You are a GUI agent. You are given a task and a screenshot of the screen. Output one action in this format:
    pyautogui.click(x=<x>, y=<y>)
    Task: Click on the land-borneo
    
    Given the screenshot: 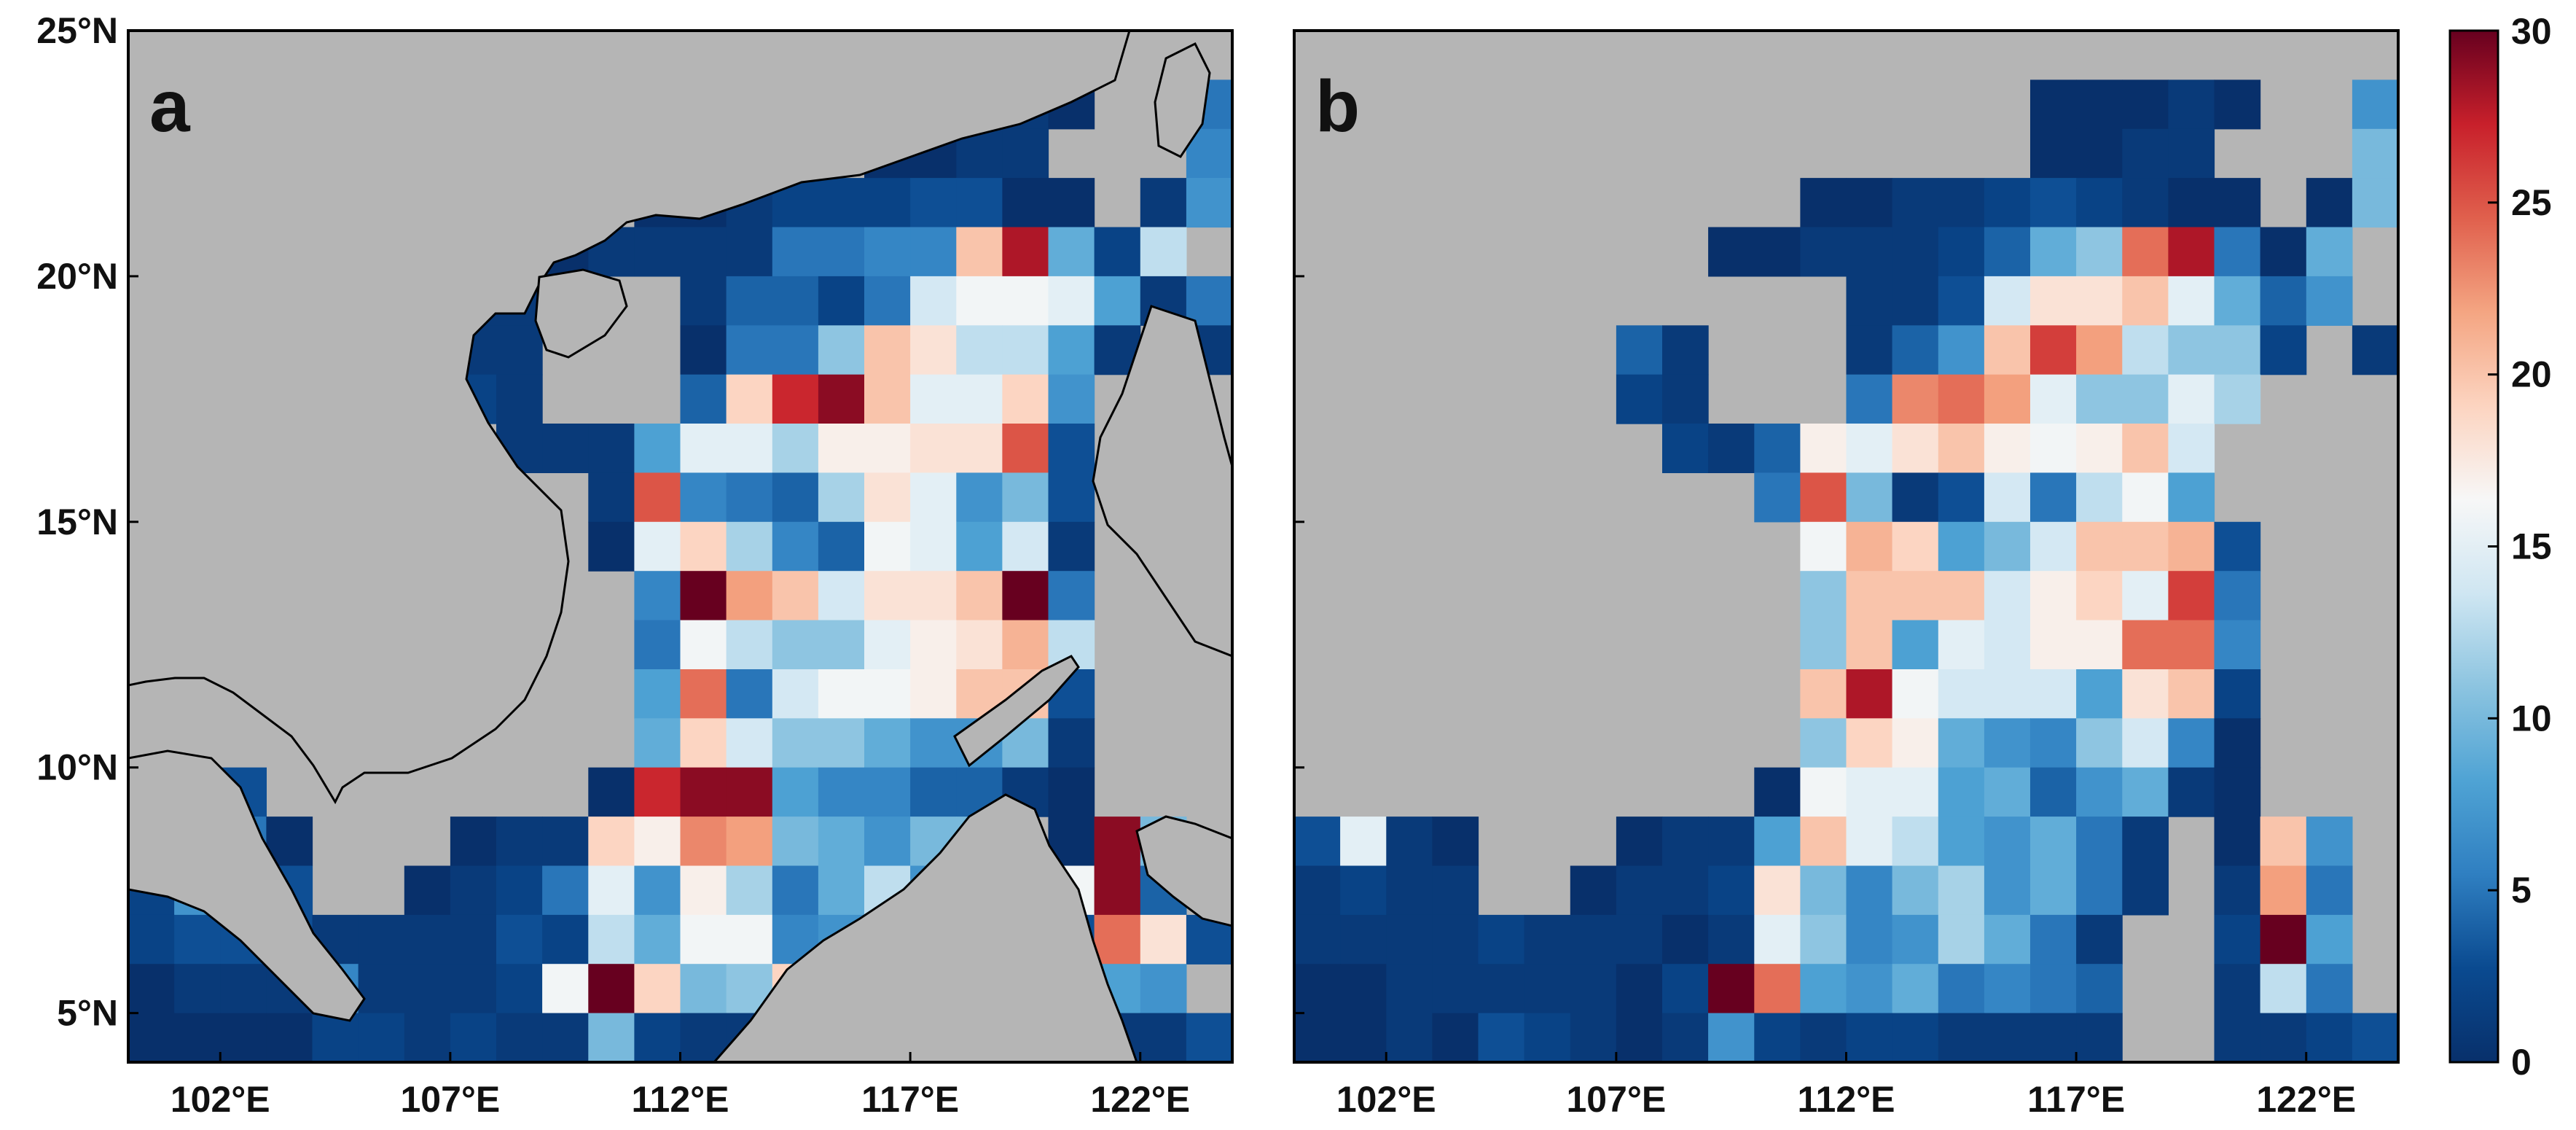 What is the action you would take?
    pyautogui.click(x=925, y=927)
    